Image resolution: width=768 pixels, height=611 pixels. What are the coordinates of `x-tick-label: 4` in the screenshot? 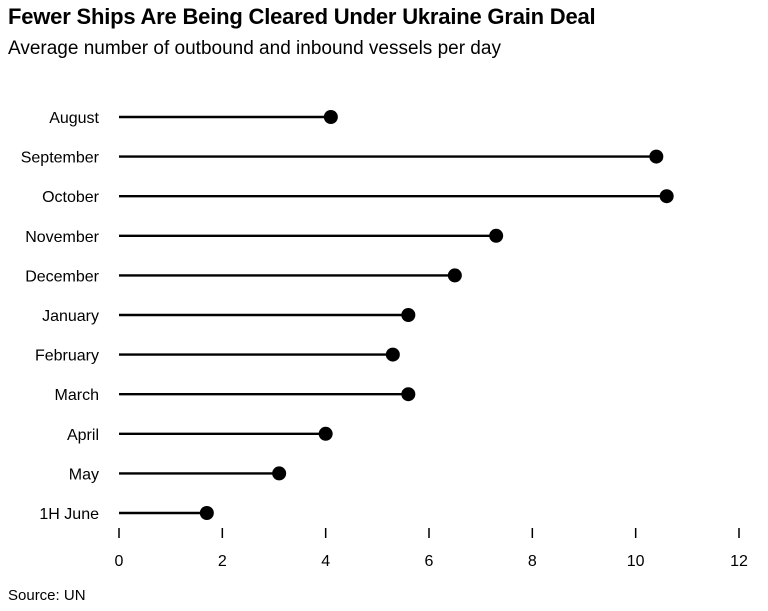 It's located at (325, 561).